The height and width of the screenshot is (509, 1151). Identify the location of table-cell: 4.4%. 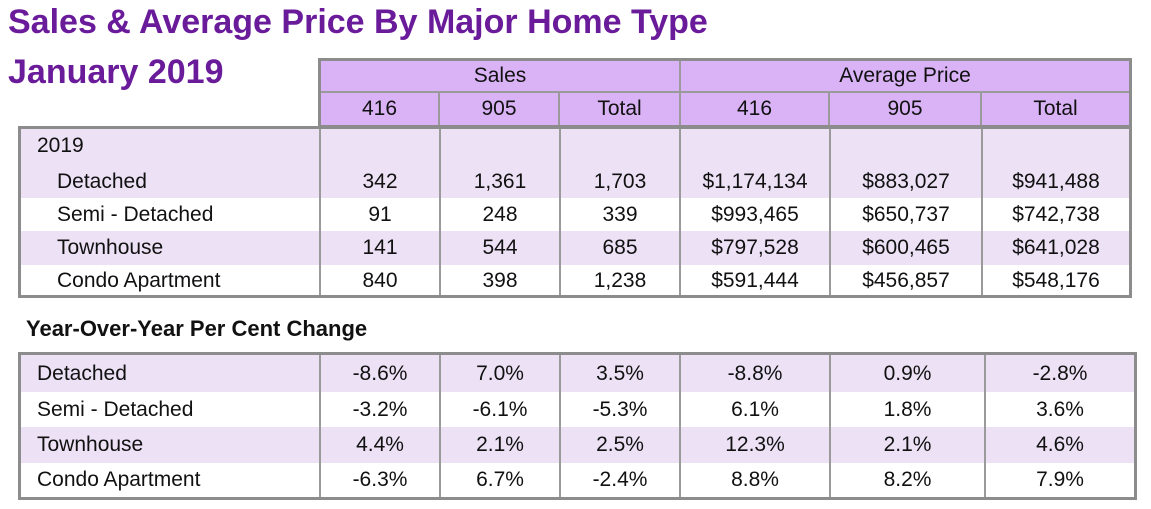
(380, 444).